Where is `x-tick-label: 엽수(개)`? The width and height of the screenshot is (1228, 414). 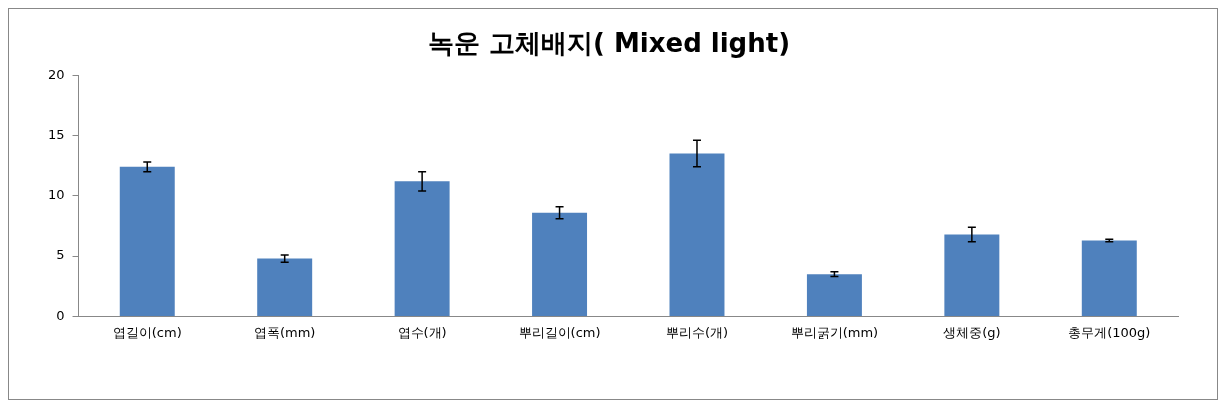 x-tick-label: 엽수(개) is located at coordinates (422, 332).